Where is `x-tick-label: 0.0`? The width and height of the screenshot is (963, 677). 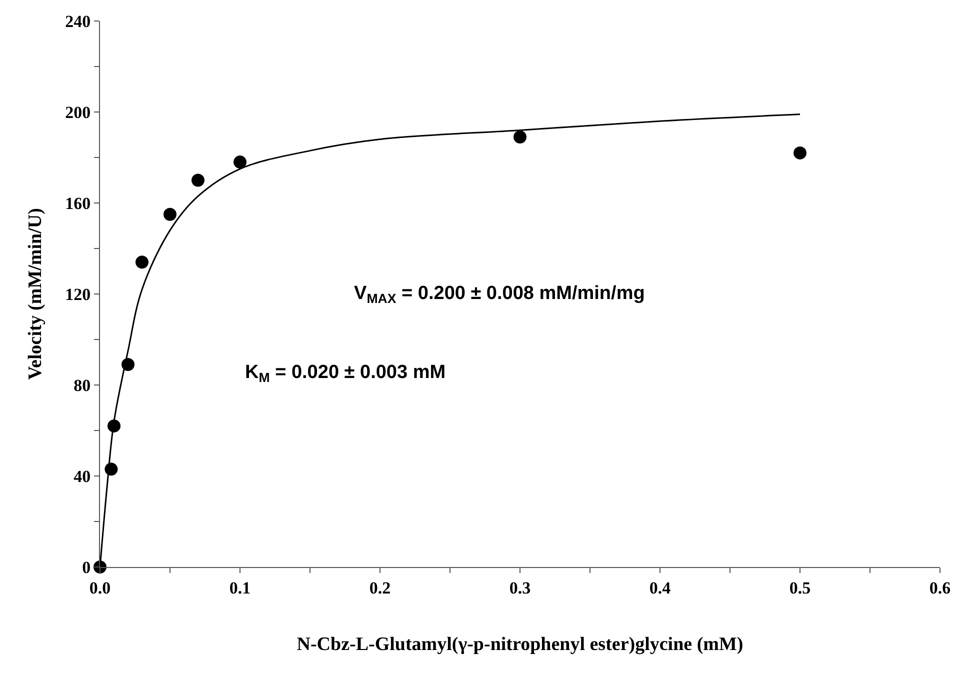 x-tick-label: 0.0 is located at coordinates (100, 588).